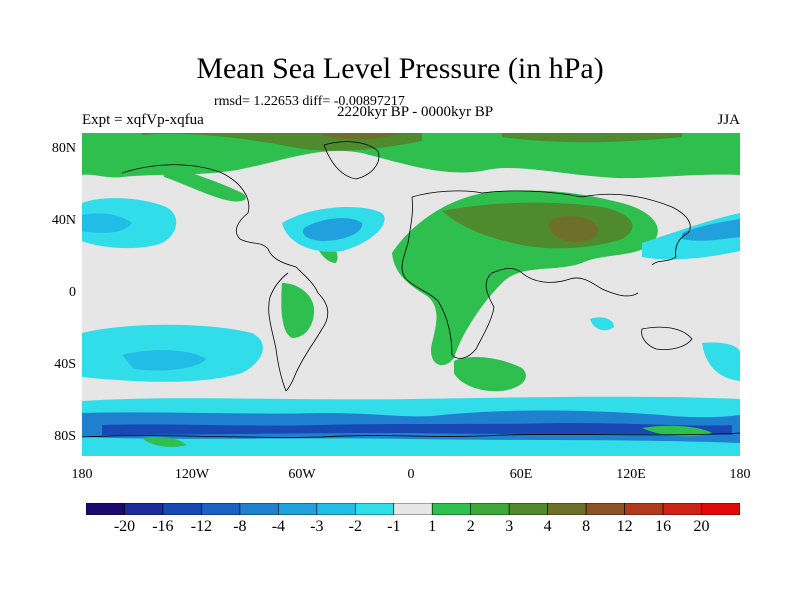 This screenshot has width=800, height=600. I want to click on colorbar-label: 4, so click(547, 526).